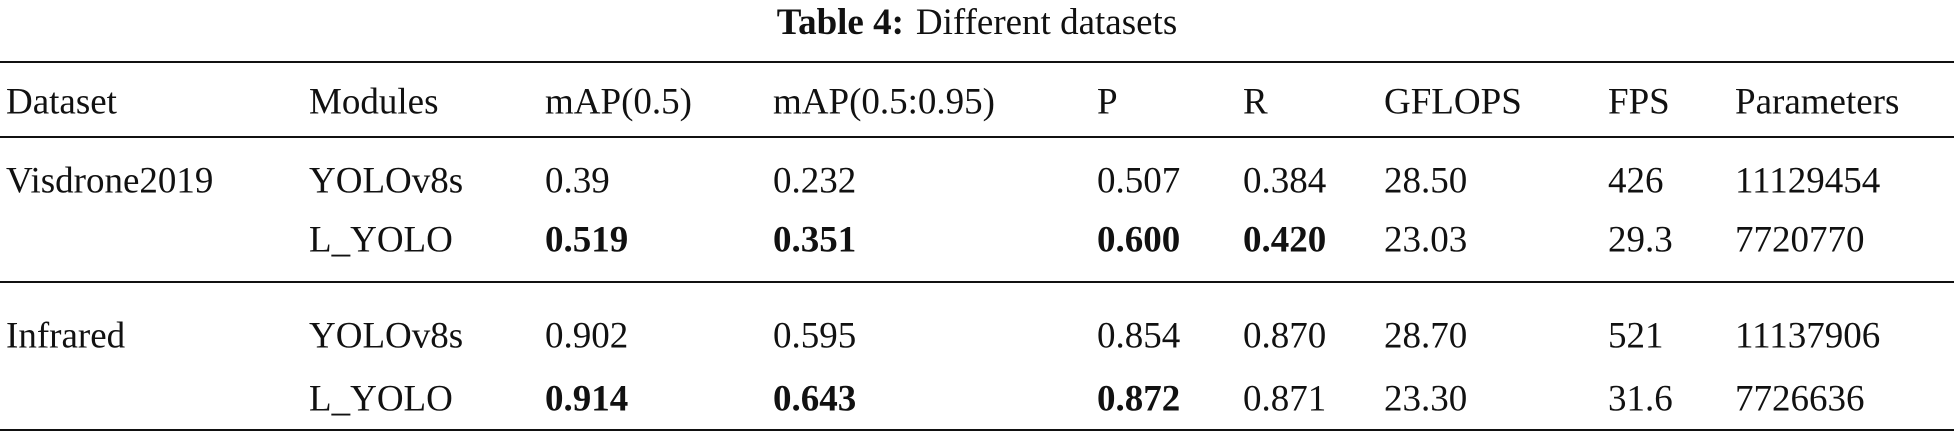 This screenshot has width=1954, height=437. Describe the element at coordinates (1808, 336) in the screenshot. I see `table-cell: 11137906` at that location.